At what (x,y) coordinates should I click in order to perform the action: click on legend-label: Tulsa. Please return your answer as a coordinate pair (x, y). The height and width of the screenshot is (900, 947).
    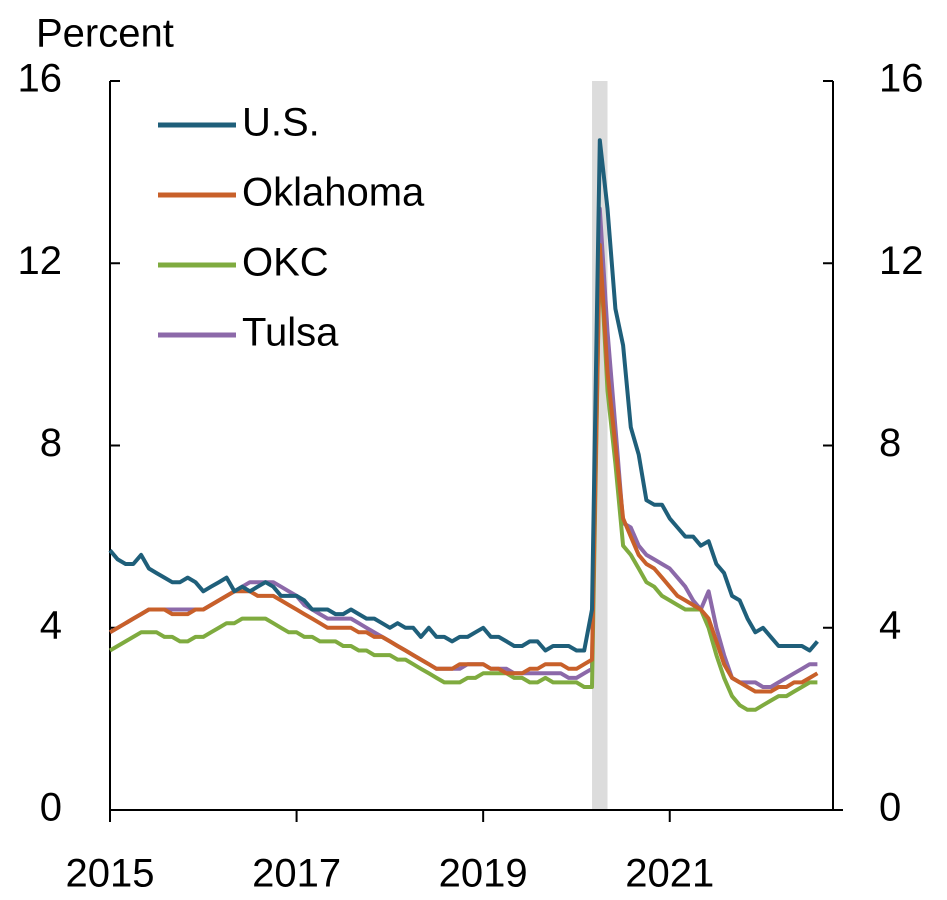
    Looking at the image, I should click on (290, 333).